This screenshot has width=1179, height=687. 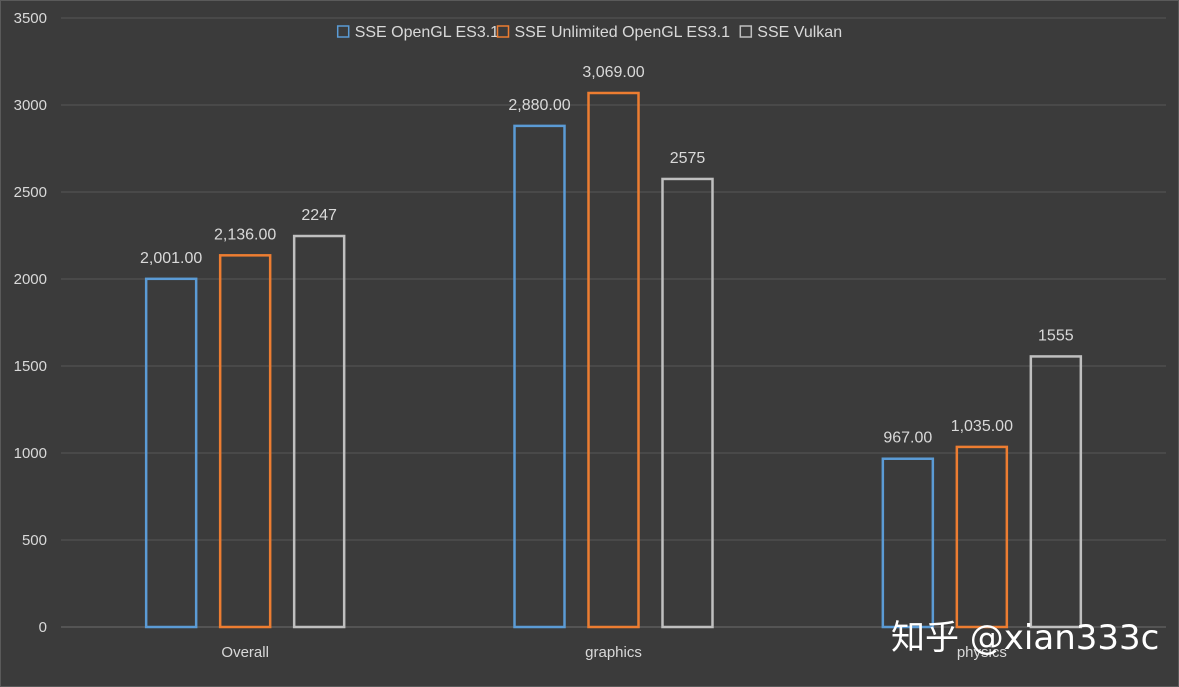 I want to click on legend-item-1: SSE Unlimited OpenGL ES3.1, so click(x=613, y=32).